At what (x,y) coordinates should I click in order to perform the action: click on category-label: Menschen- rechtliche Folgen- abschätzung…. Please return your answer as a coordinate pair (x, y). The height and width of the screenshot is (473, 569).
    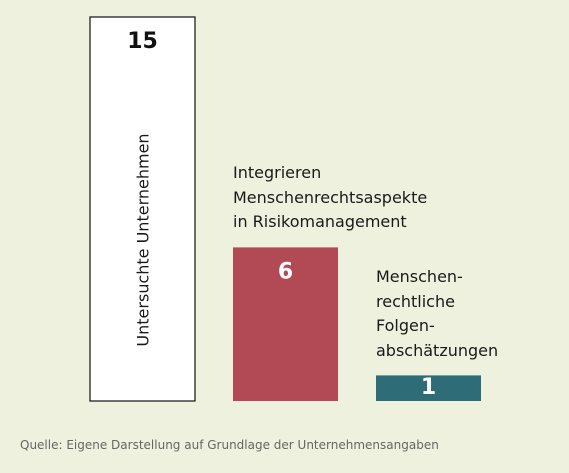
    Looking at the image, I should click on (437, 313).